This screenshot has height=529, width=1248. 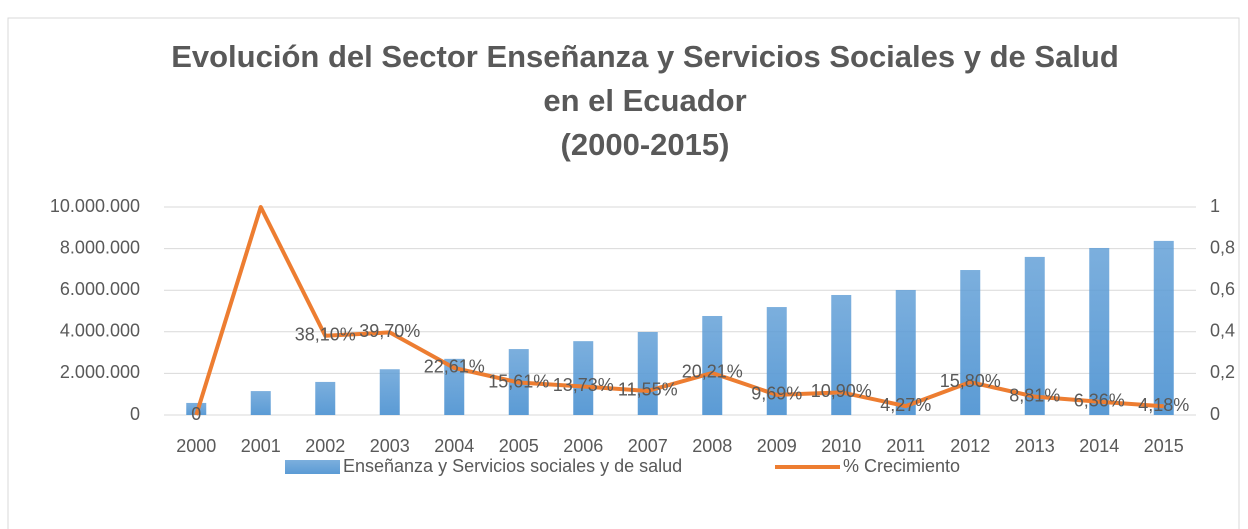 I want to click on data-label: 20,21%, so click(x=712, y=372).